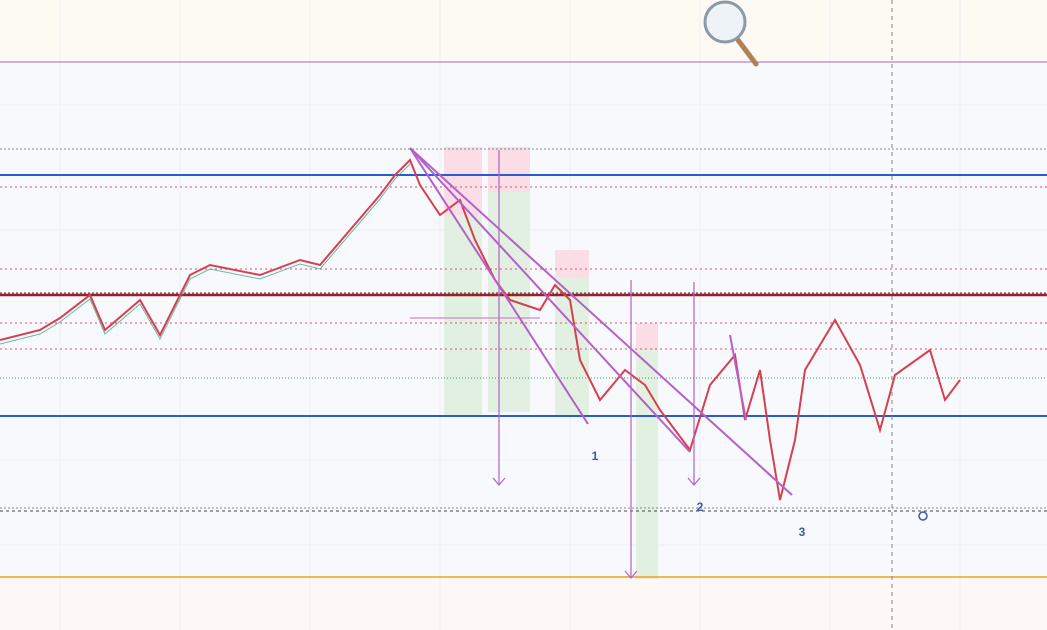 The height and width of the screenshot is (630, 1047). What do you see at coordinates (802, 532) in the screenshot?
I see `wave-label: 3` at bounding box center [802, 532].